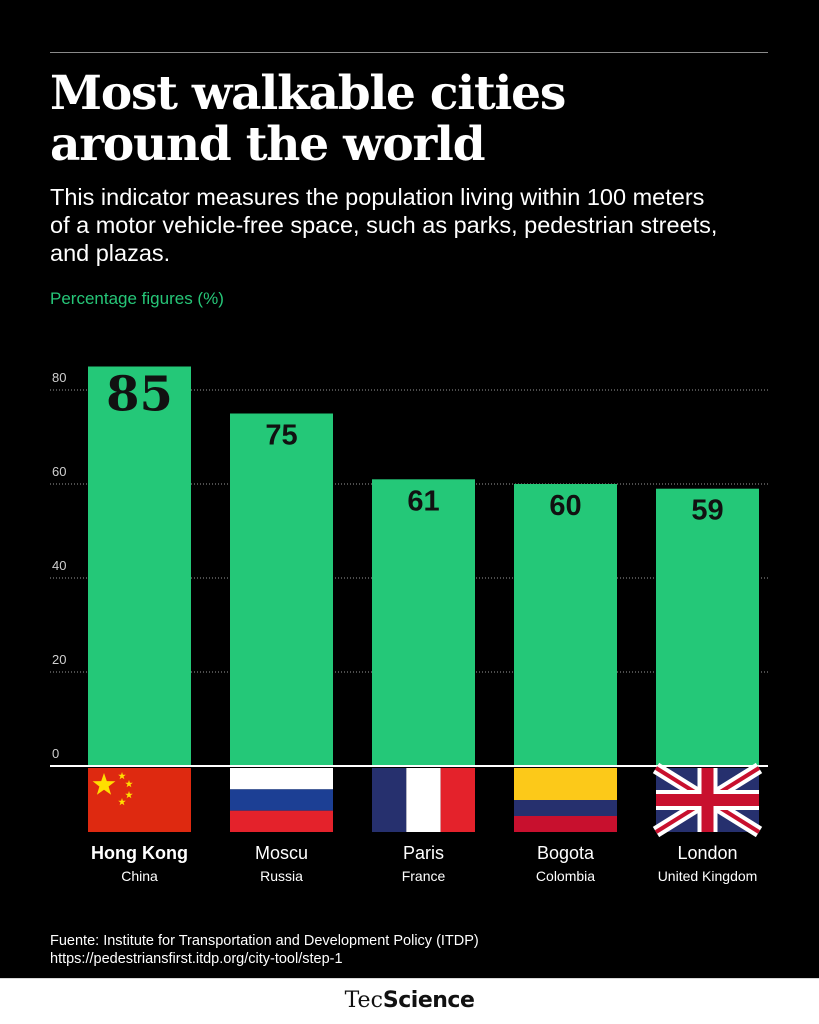 This screenshot has width=819, height=1024. I want to click on brand-bold: Science, so click(428, 1000).